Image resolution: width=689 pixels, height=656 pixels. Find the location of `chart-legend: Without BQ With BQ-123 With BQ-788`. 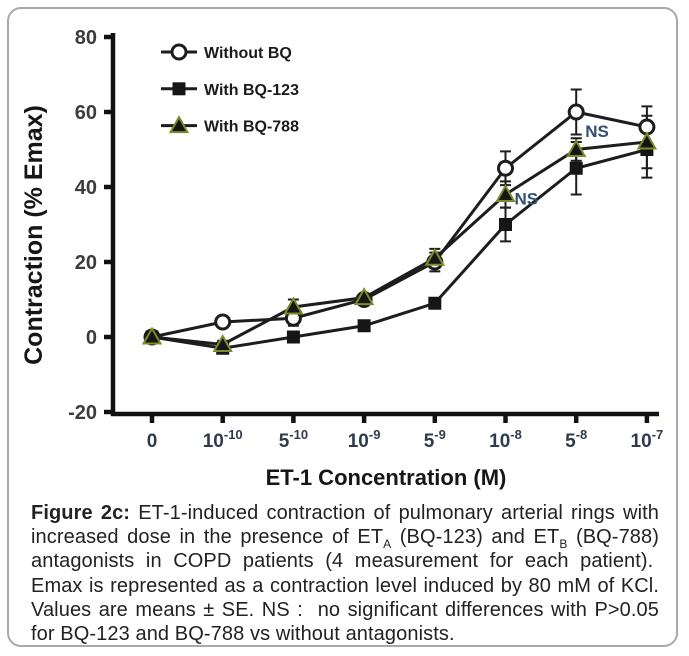

chart-legend: Without BQ With BQ-123 With BQ-788 is located at coordinates (230, 89).